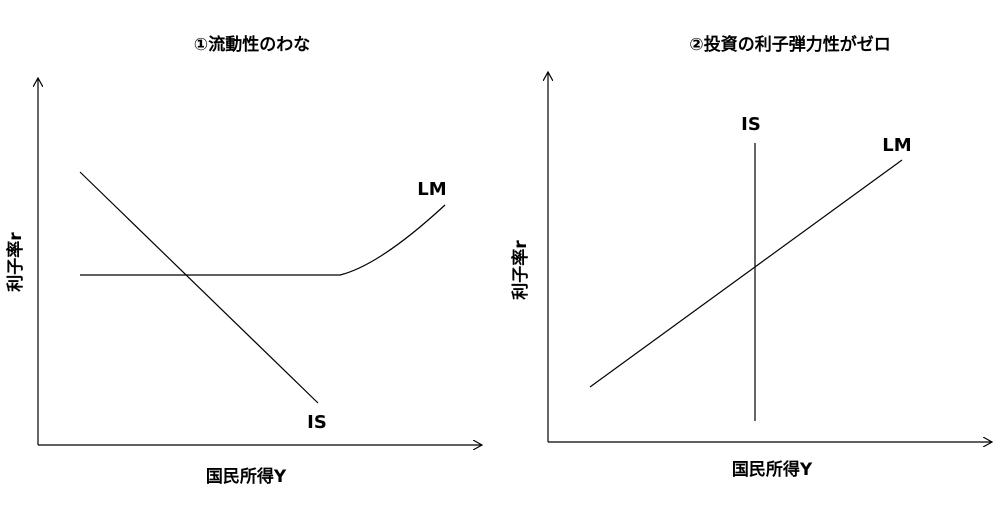  Describe the element at coordinates (199, 287) in the screenshot. I see `is-curve` at that location.